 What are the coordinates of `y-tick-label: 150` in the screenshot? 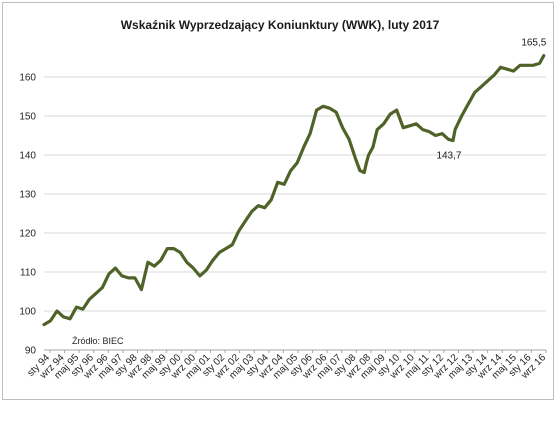 It's located at (27, 117).